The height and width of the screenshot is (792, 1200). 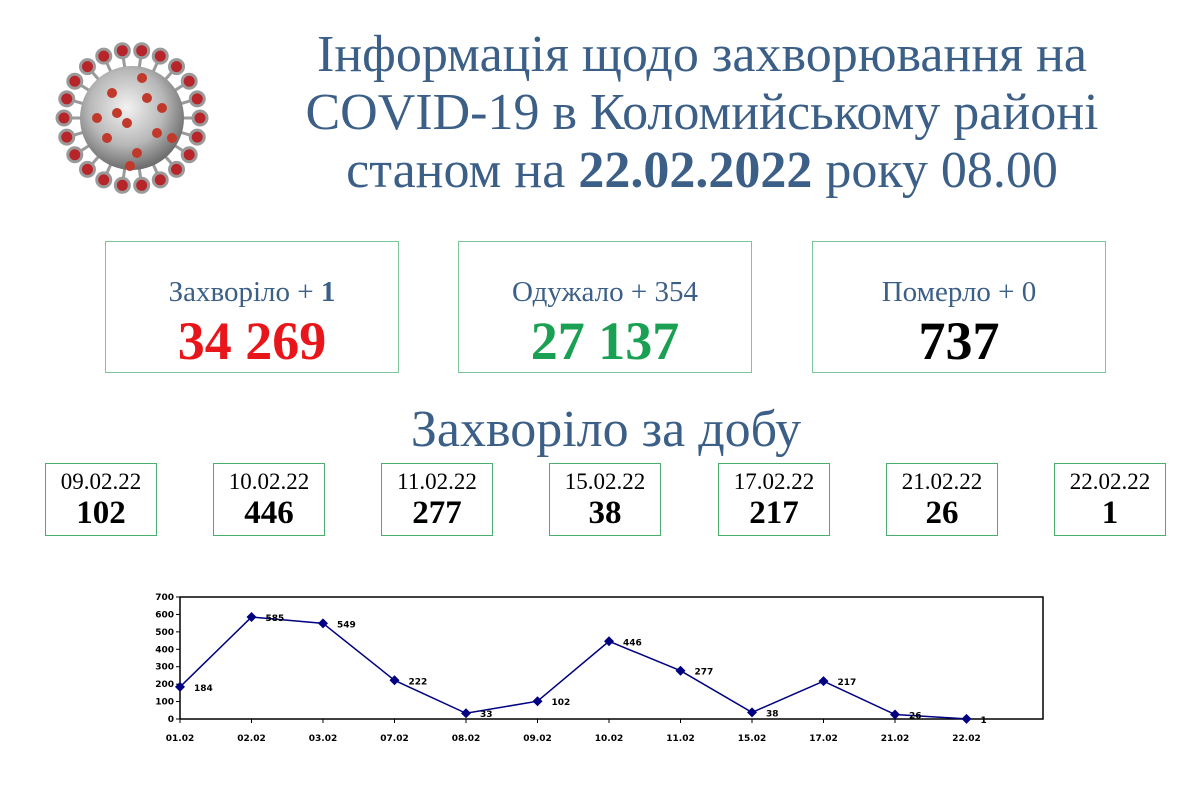 I want to click on x-tick-label: 02.02, so click(x=251, y=739).